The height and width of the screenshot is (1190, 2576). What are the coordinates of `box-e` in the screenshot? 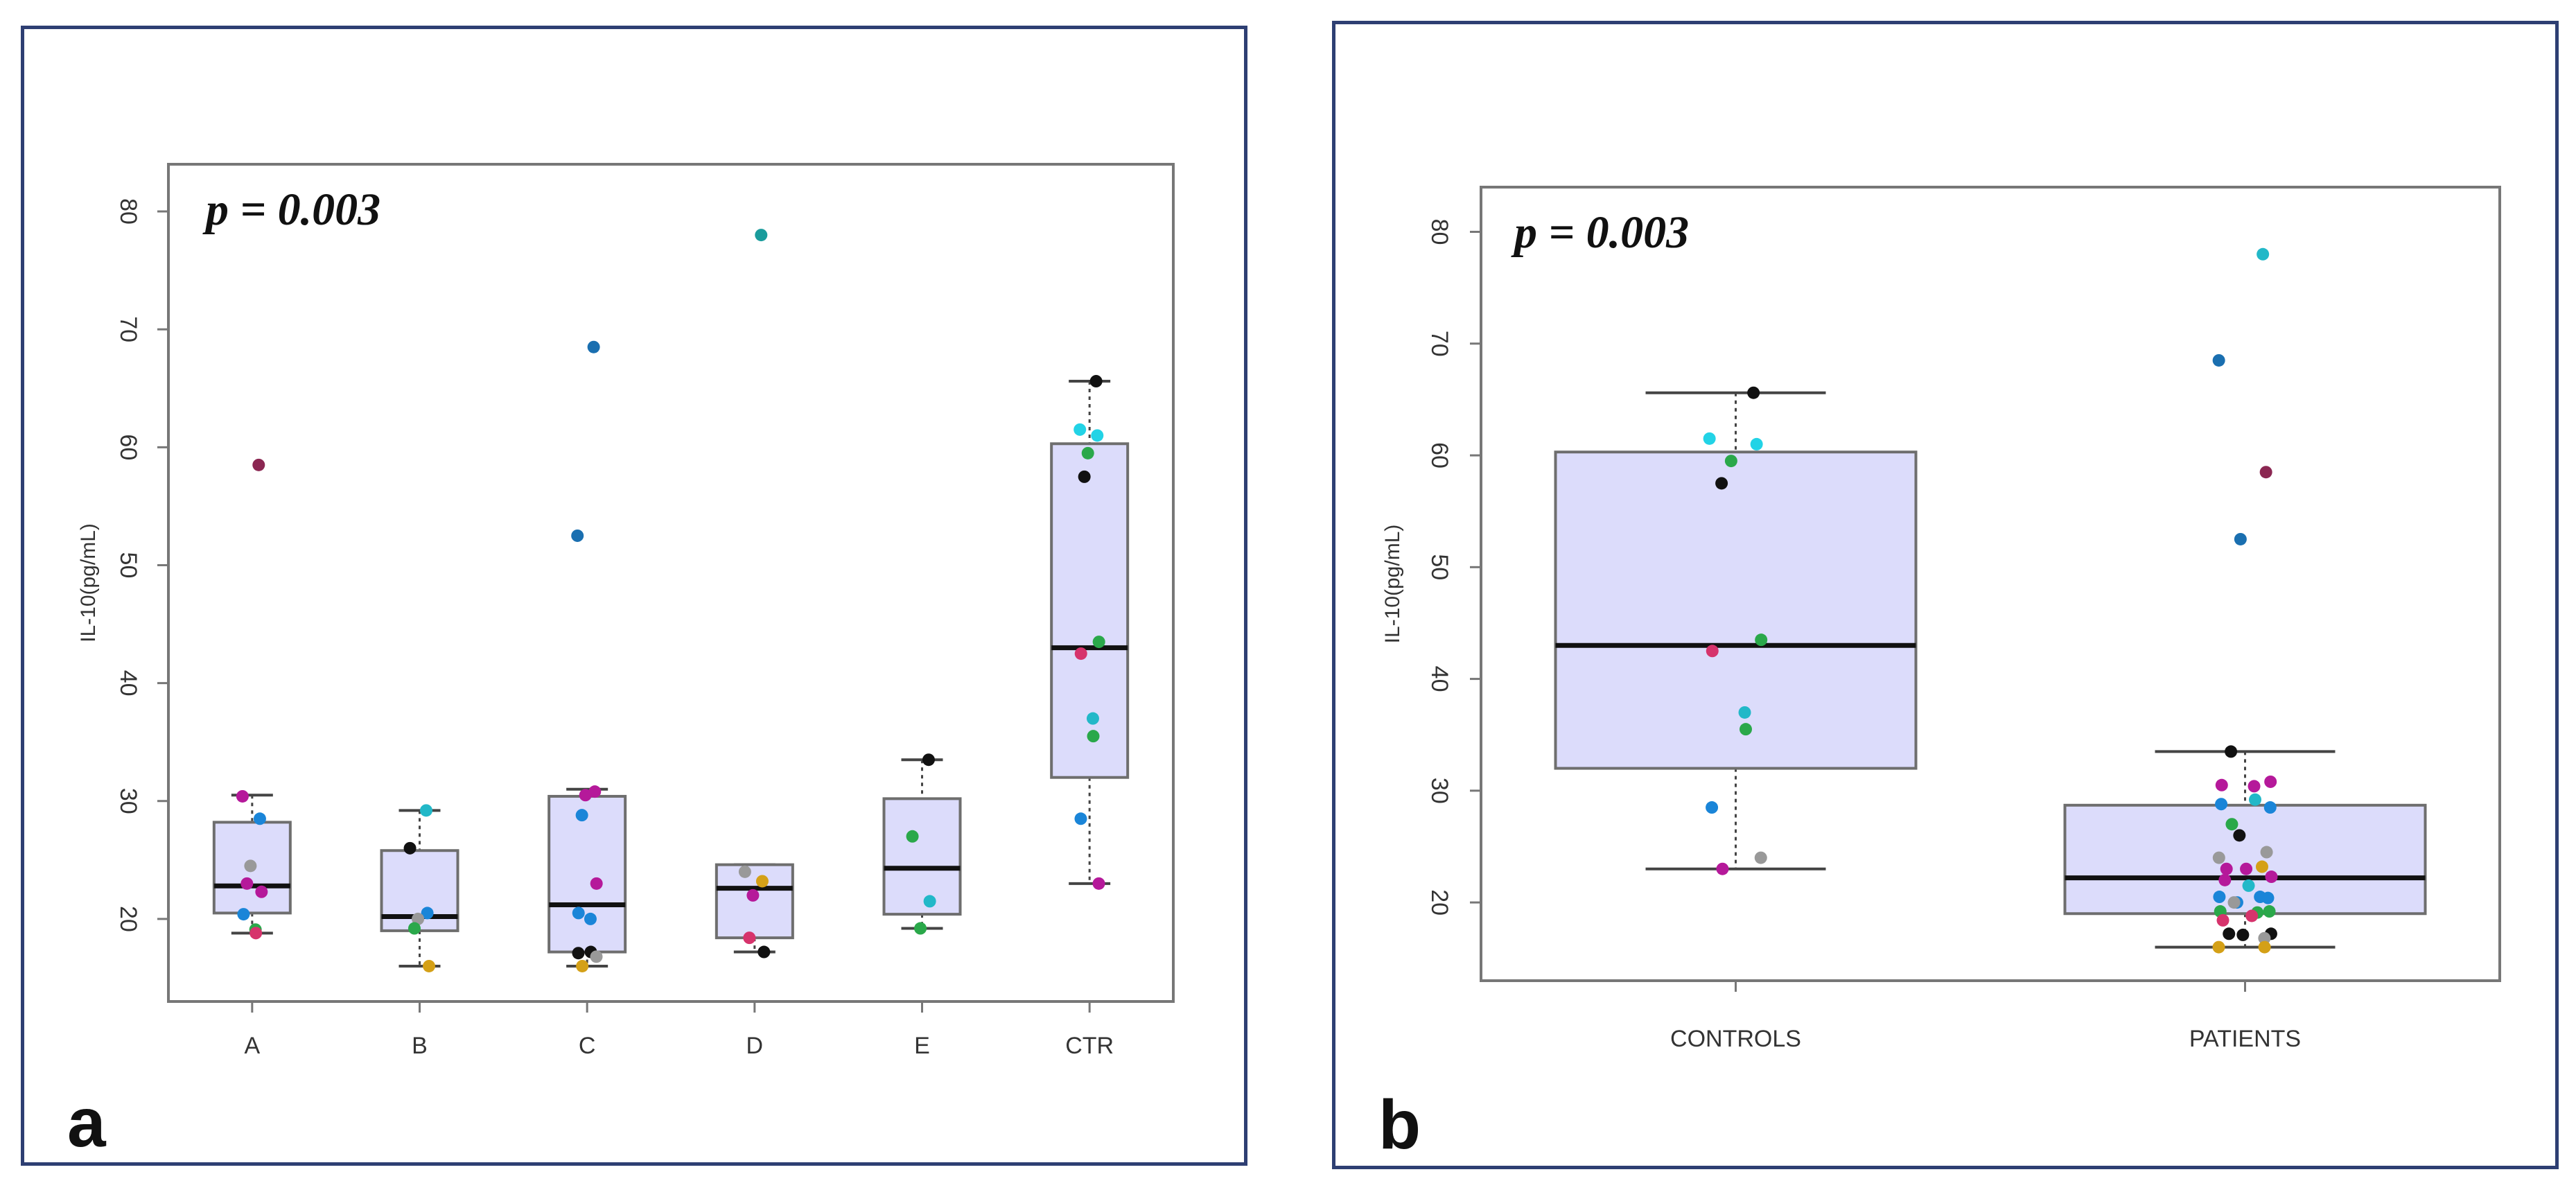 It's located at (922, 844).